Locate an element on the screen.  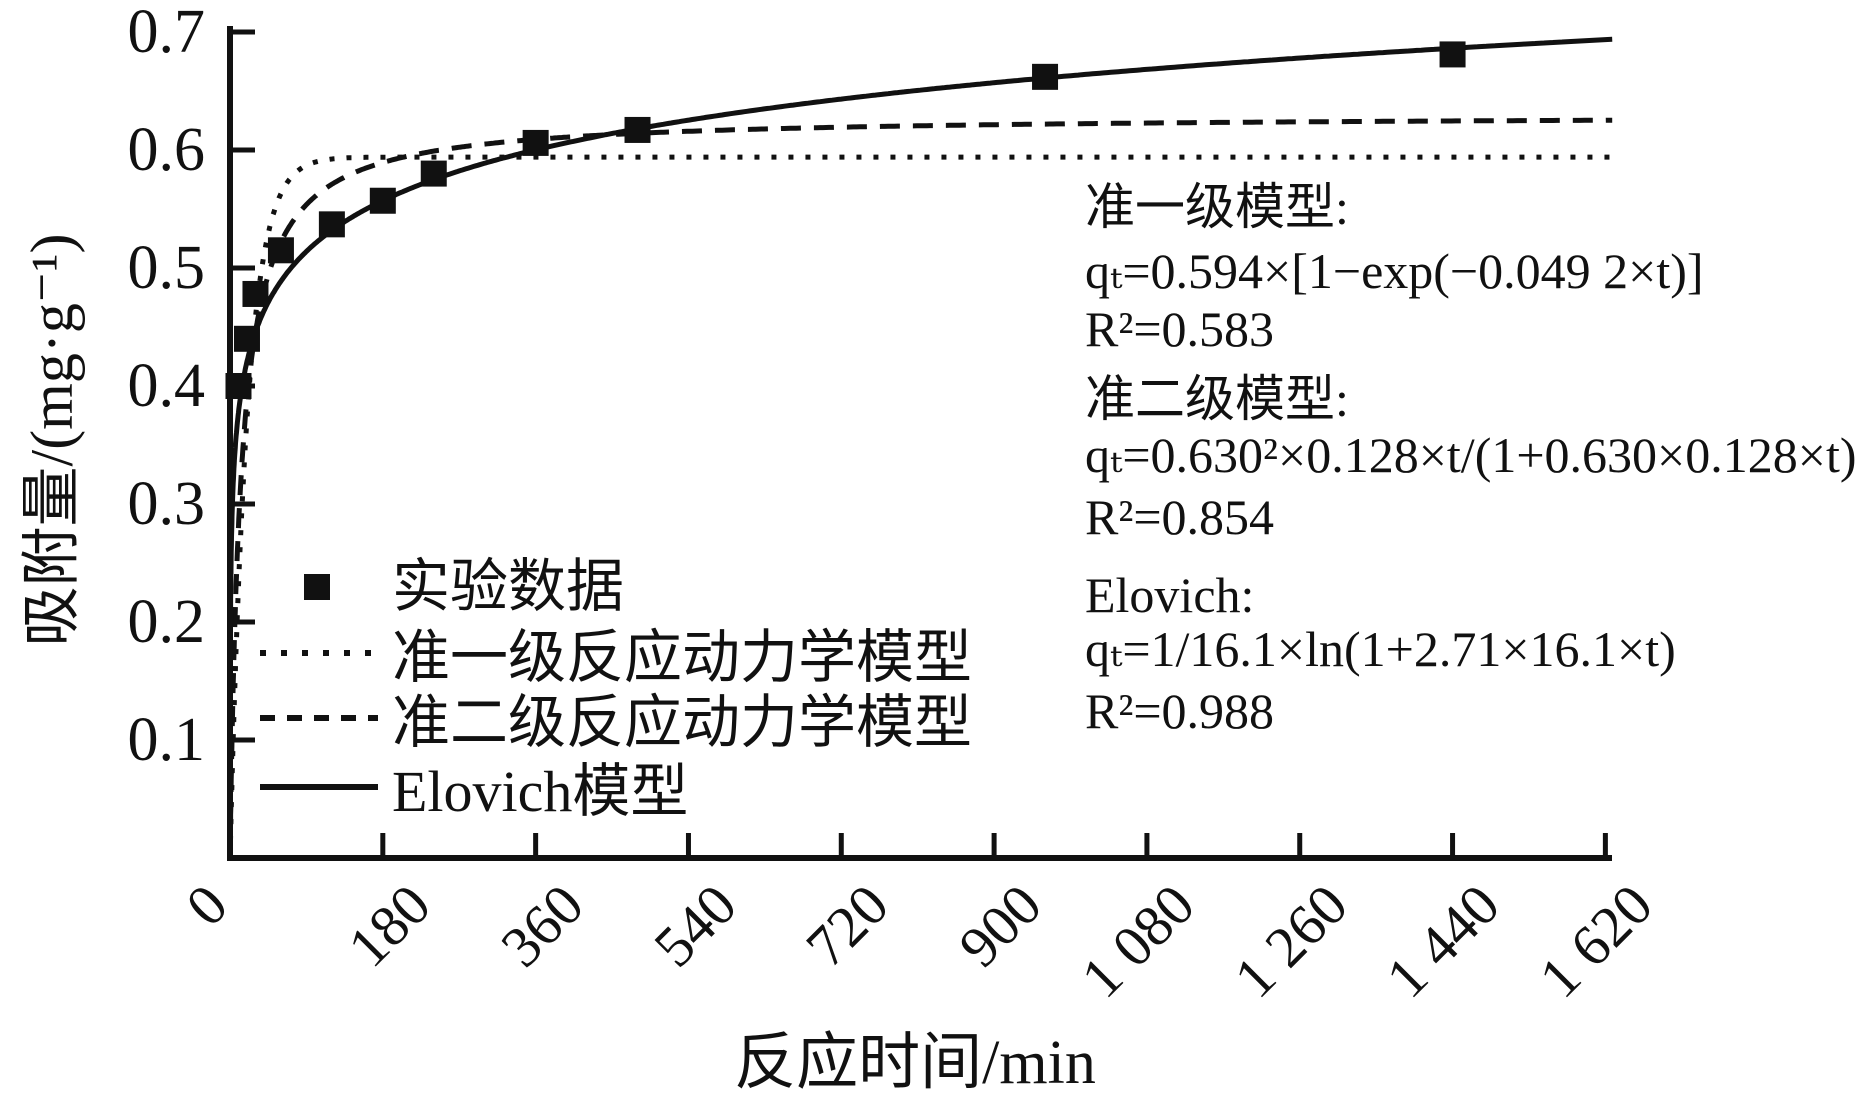
annotation-pseudo-first-equation: qₜ=0.594×[1−exp(−0.049 2×t)] is located at coordinates (1394, 271).